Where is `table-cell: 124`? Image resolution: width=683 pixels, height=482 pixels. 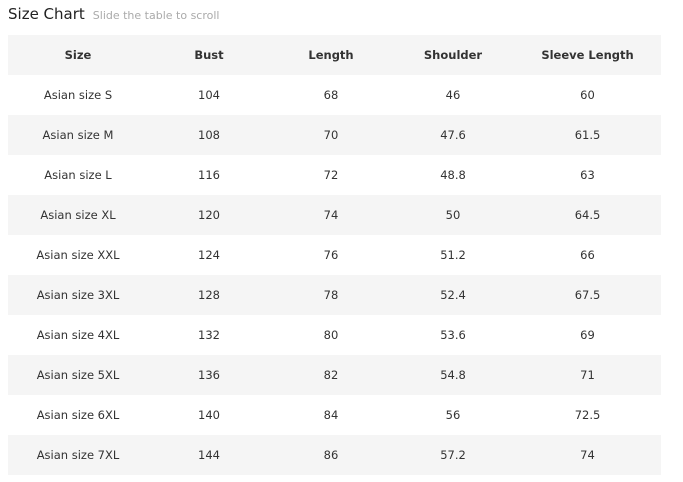 table-cell: 124 is located at coordinates (209, 255).